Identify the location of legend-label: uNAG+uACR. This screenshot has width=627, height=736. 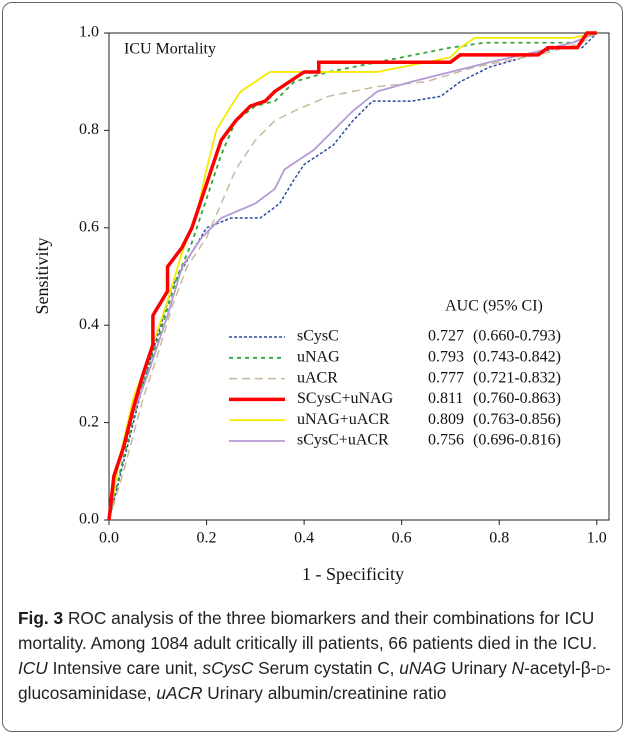
(343, 419).